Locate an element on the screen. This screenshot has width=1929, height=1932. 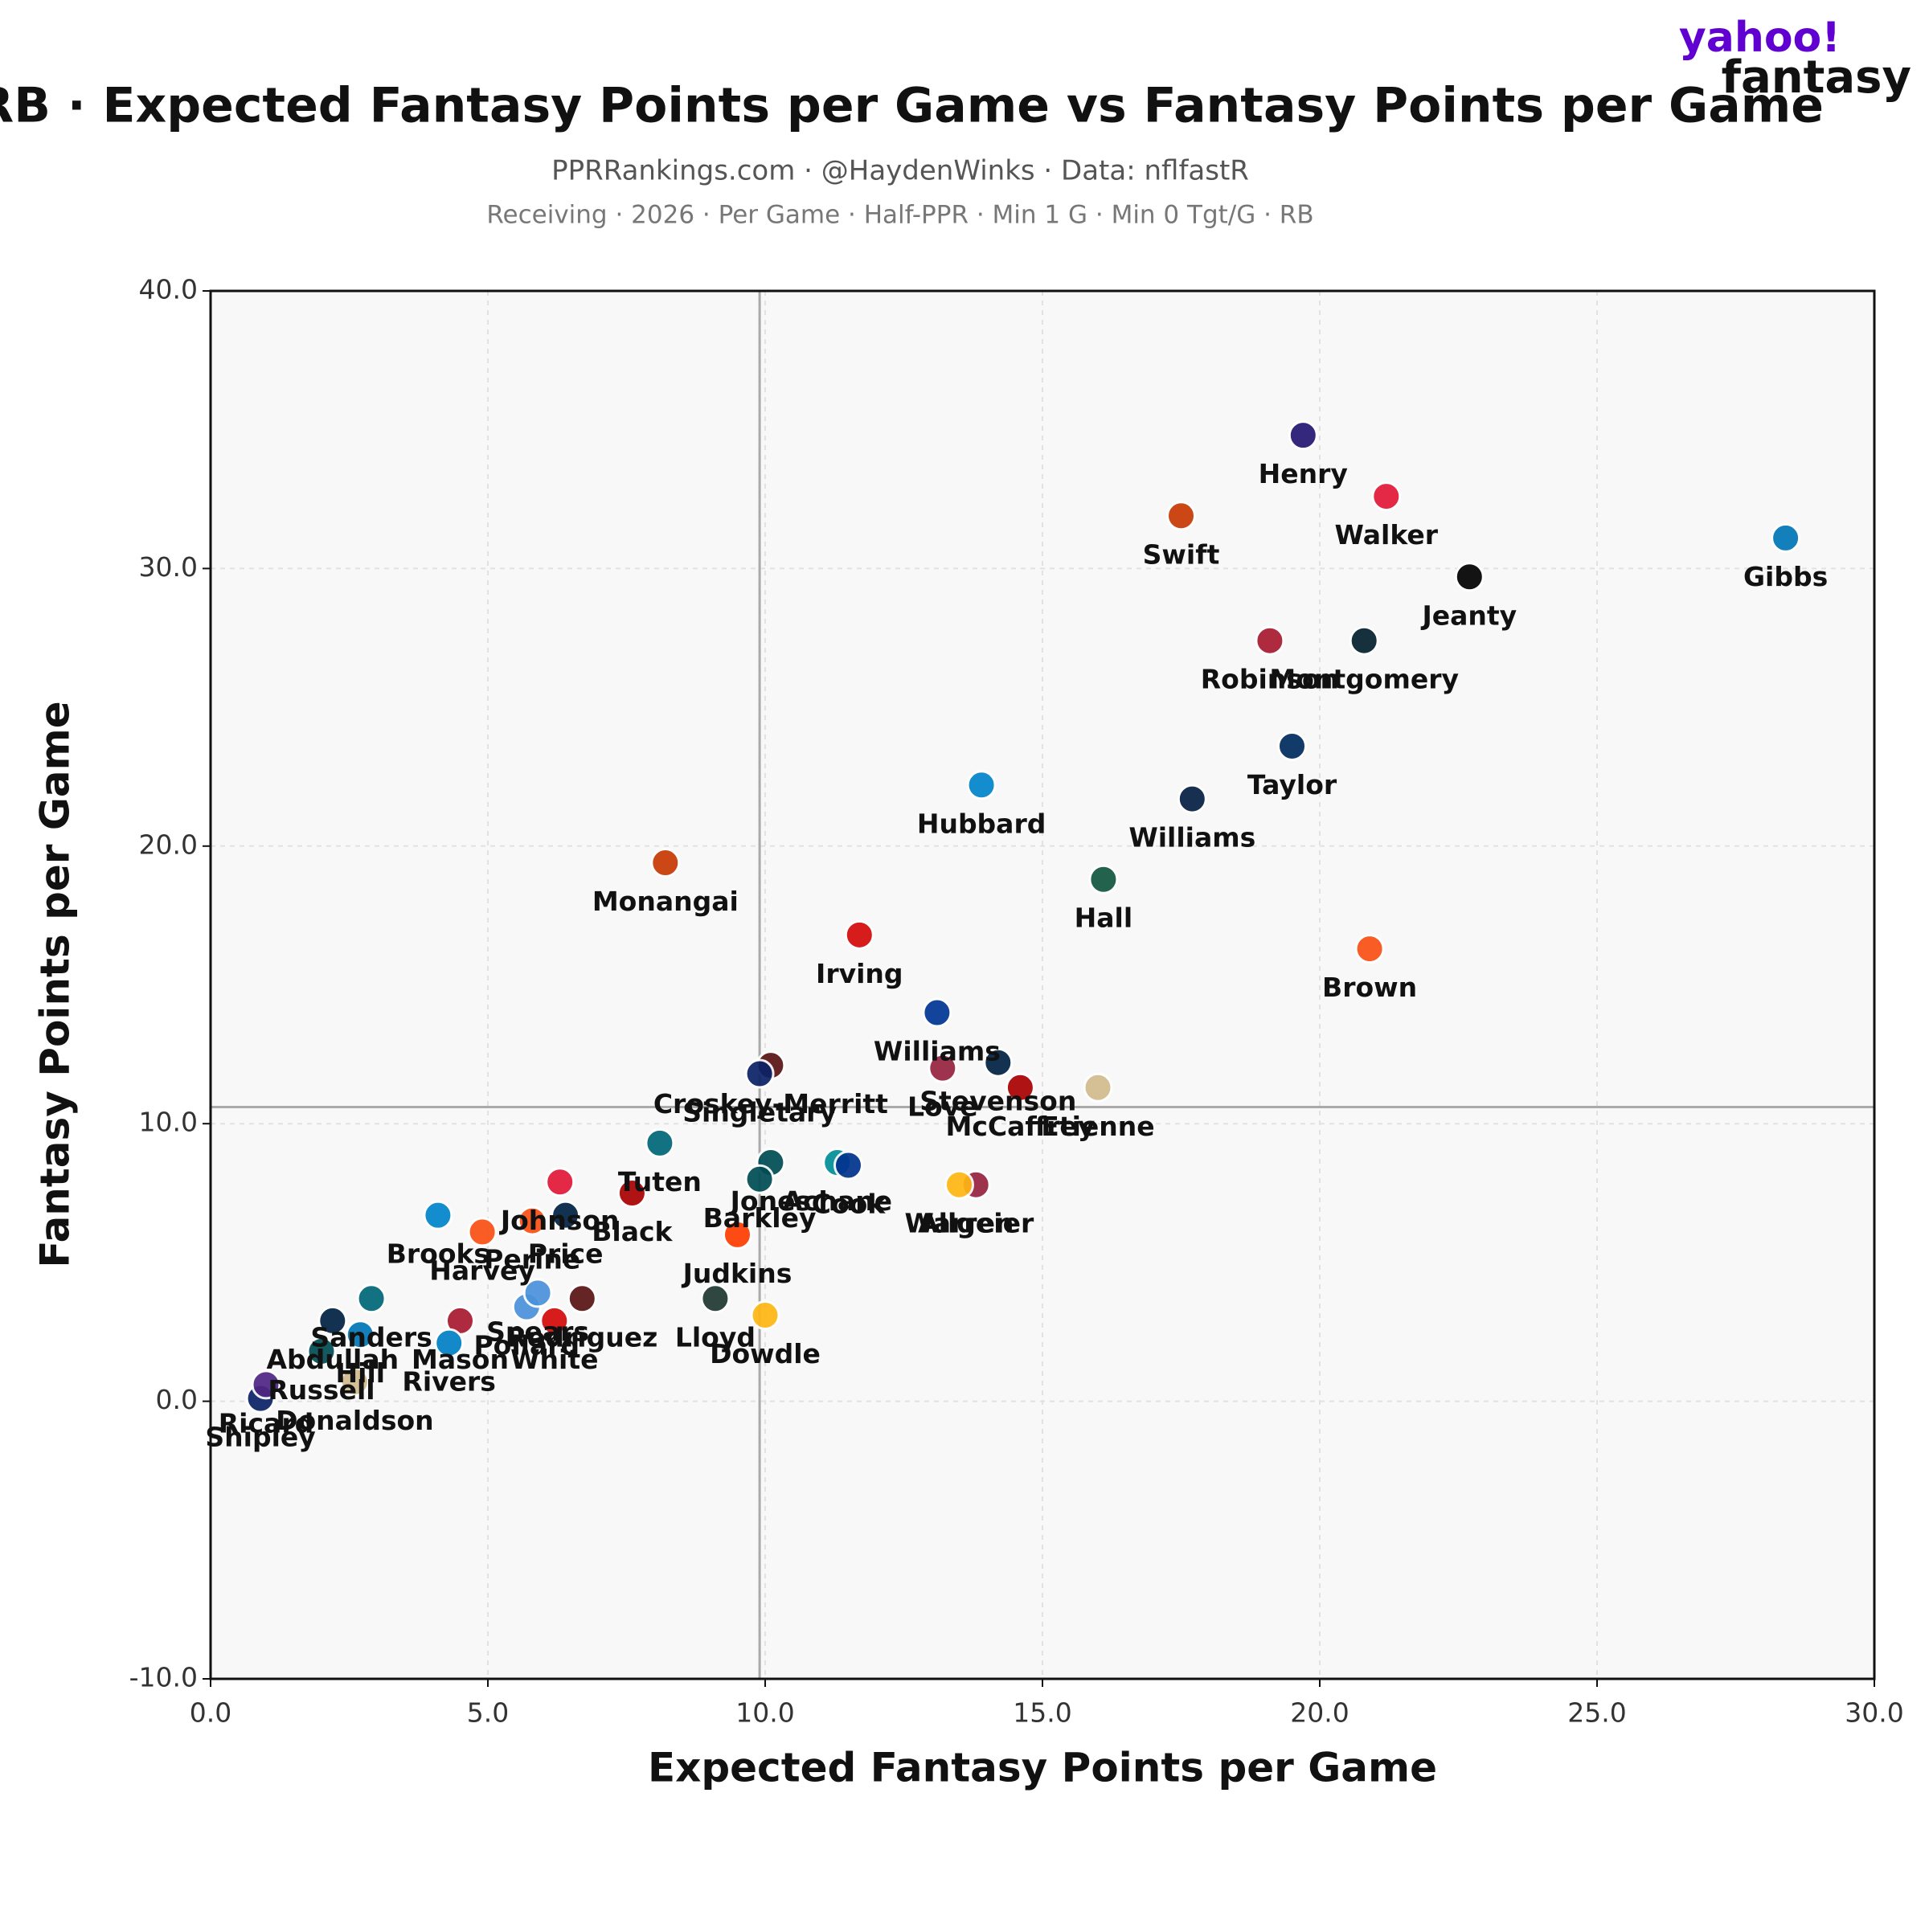
point-label: Price is located at coordinates (566, 1254).